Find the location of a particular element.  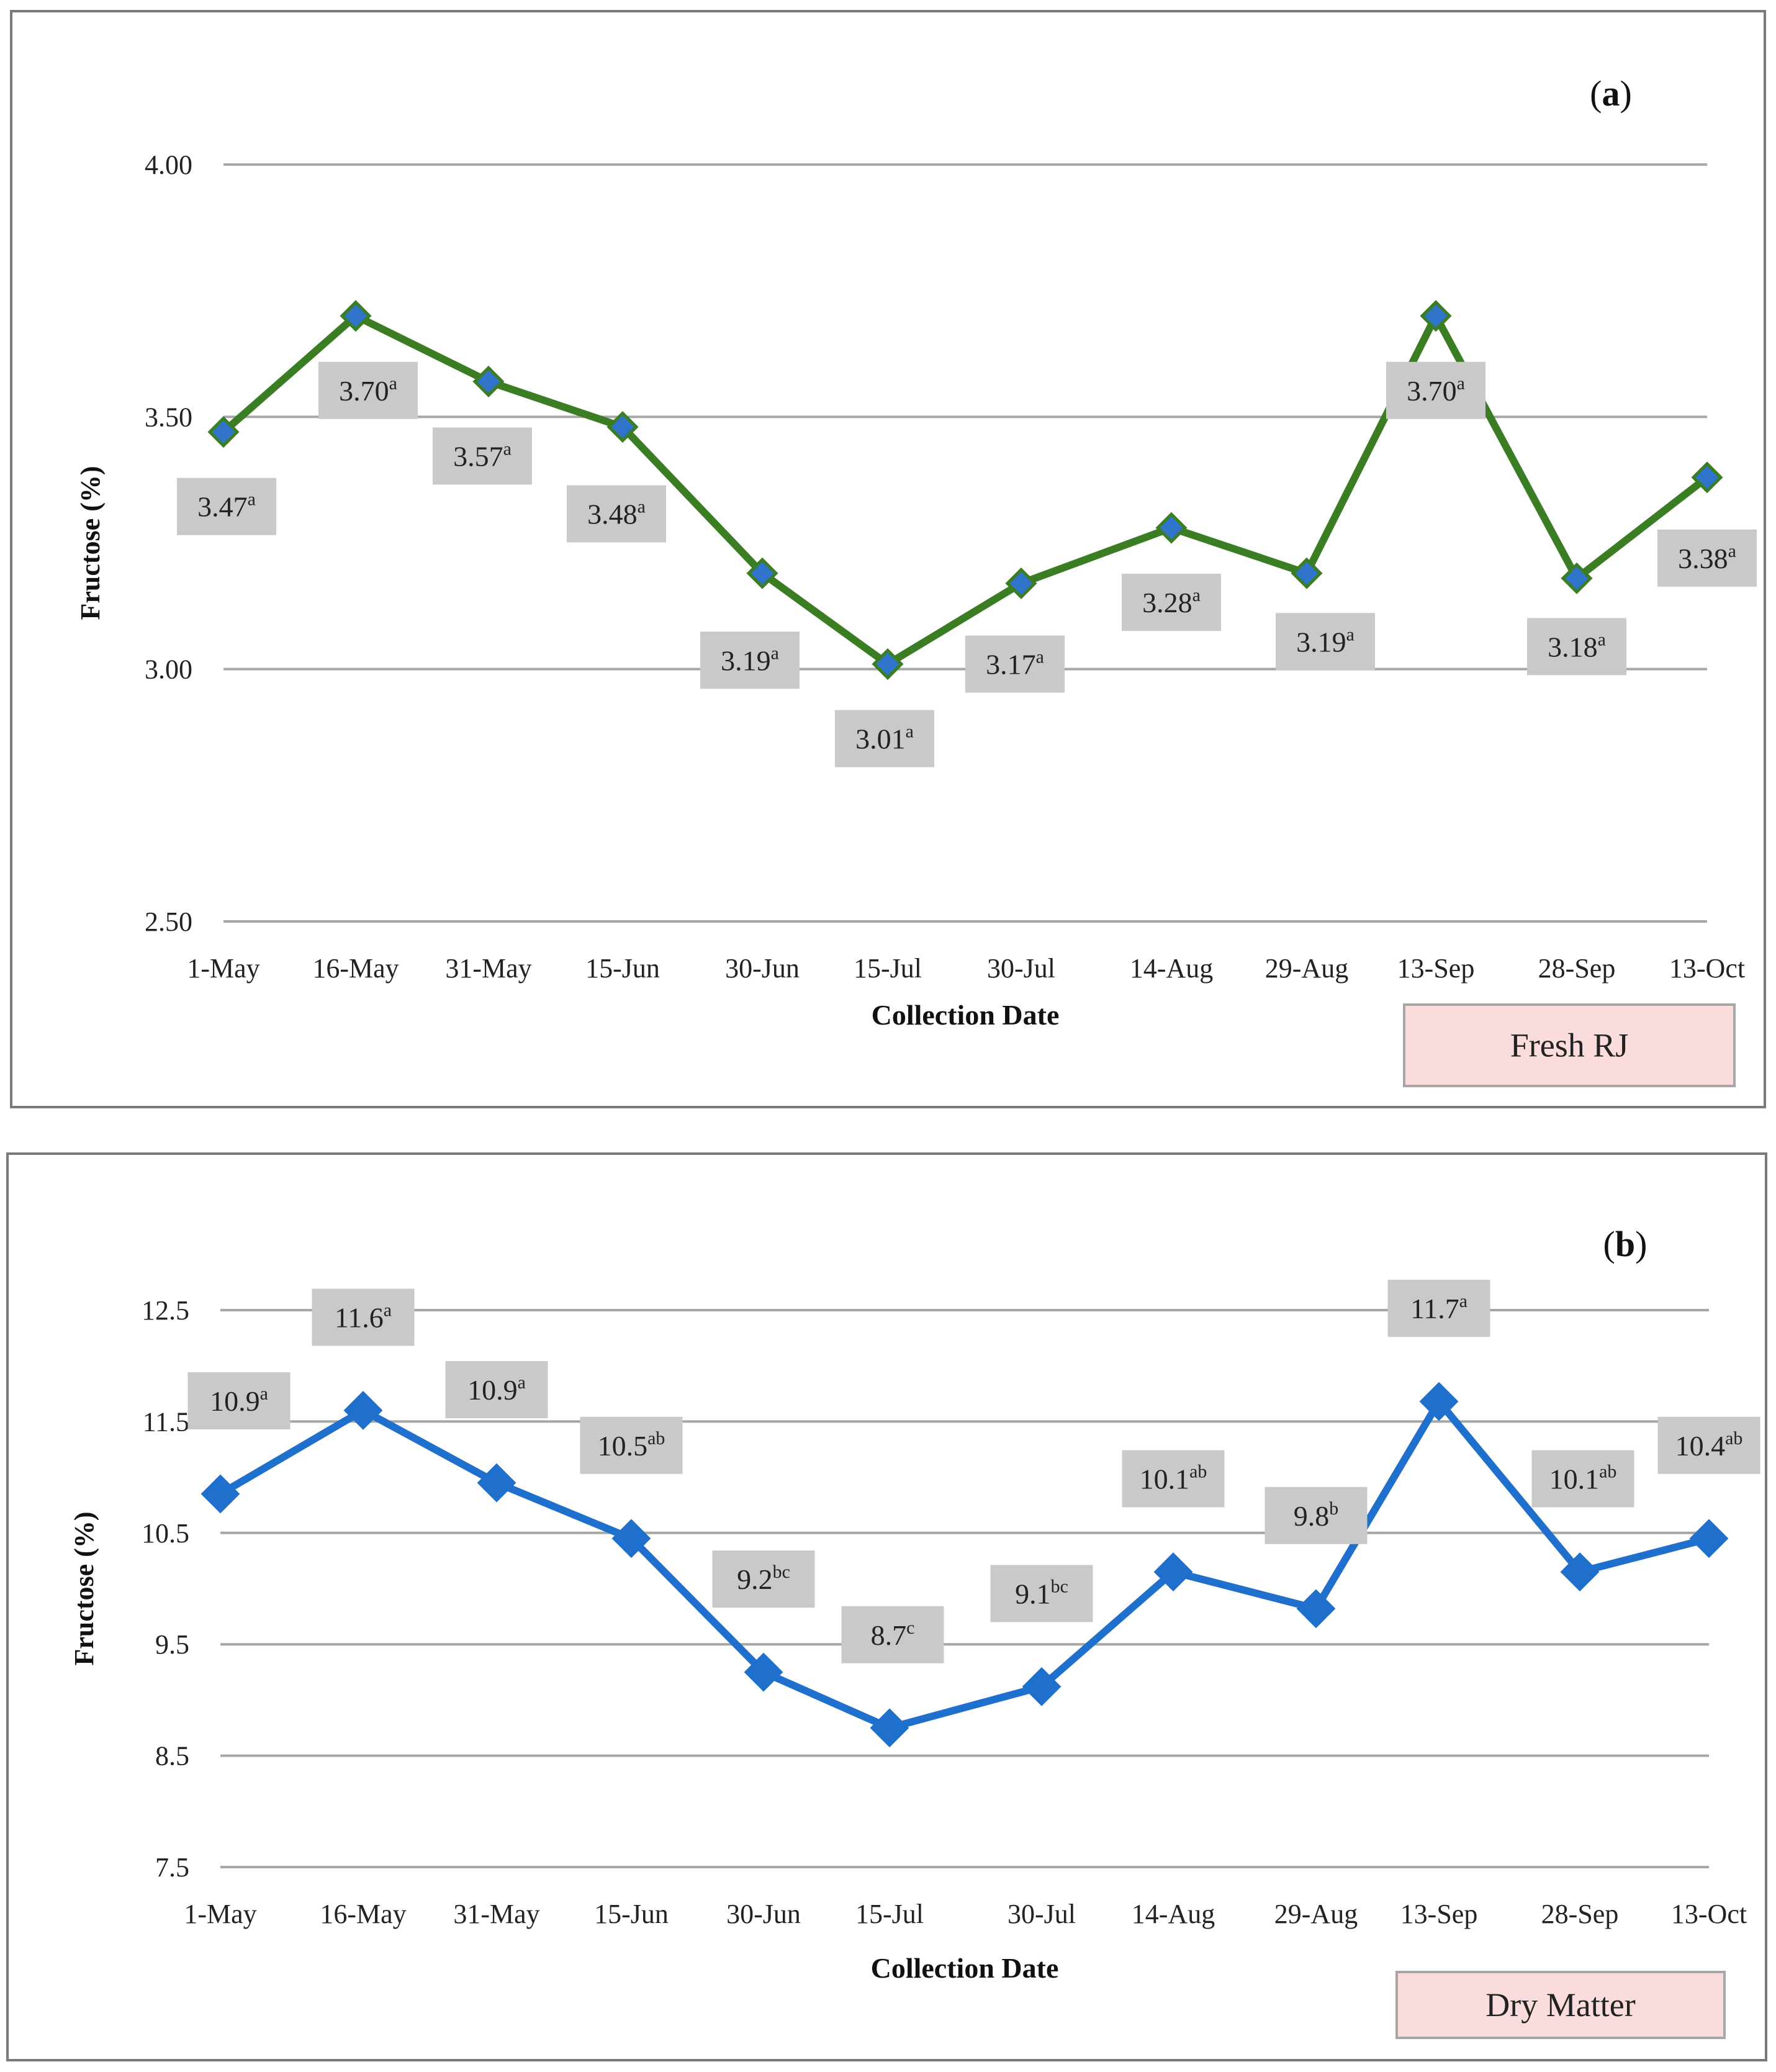

data-label-text: 9.1bc is located at coordinates (1041, 1592).